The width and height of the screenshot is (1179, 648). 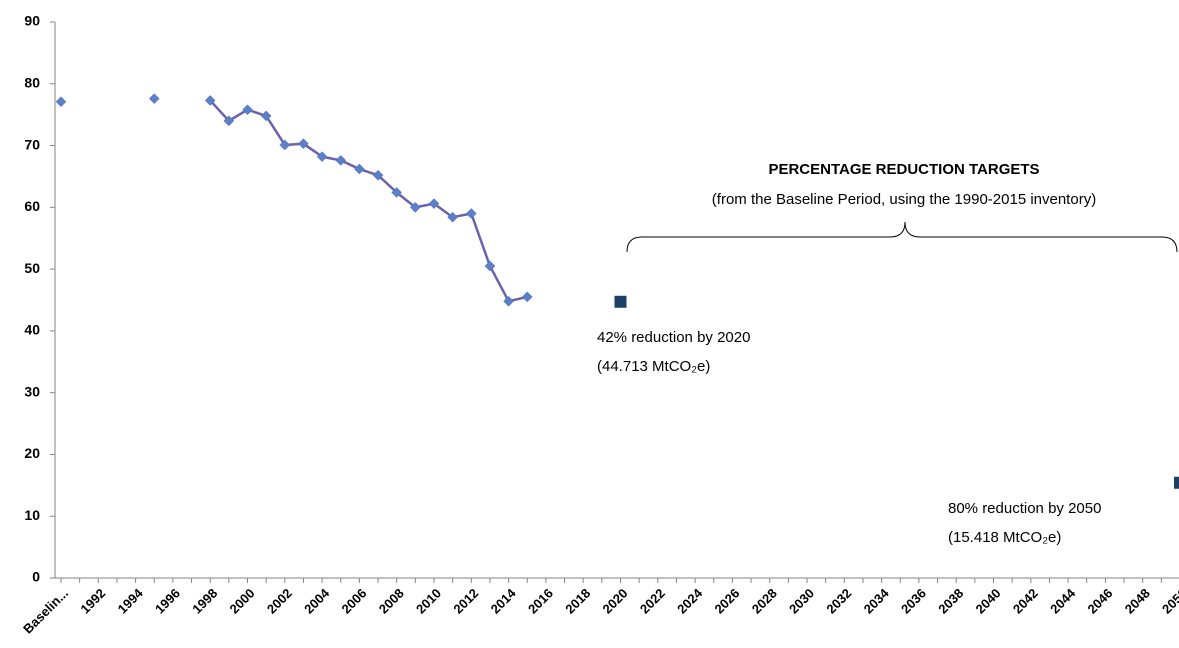 I want to click on x-tick-label: 2000, so click(x=242, y=601).